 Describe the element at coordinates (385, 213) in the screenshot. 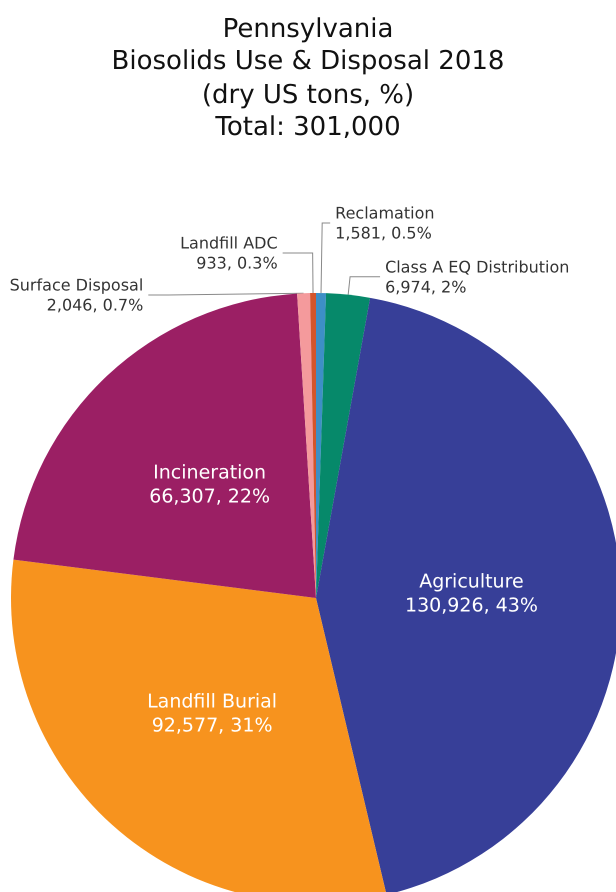

I see `slice-label: Reclamation` at that location.